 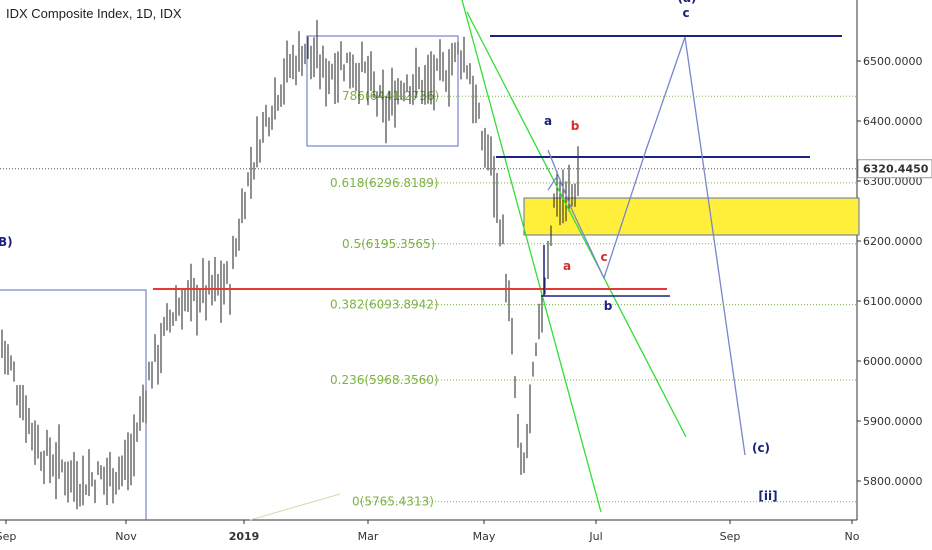 I want to click on fib-label-0.618: 0.618(6296.8189), so click(x=384, y=183).